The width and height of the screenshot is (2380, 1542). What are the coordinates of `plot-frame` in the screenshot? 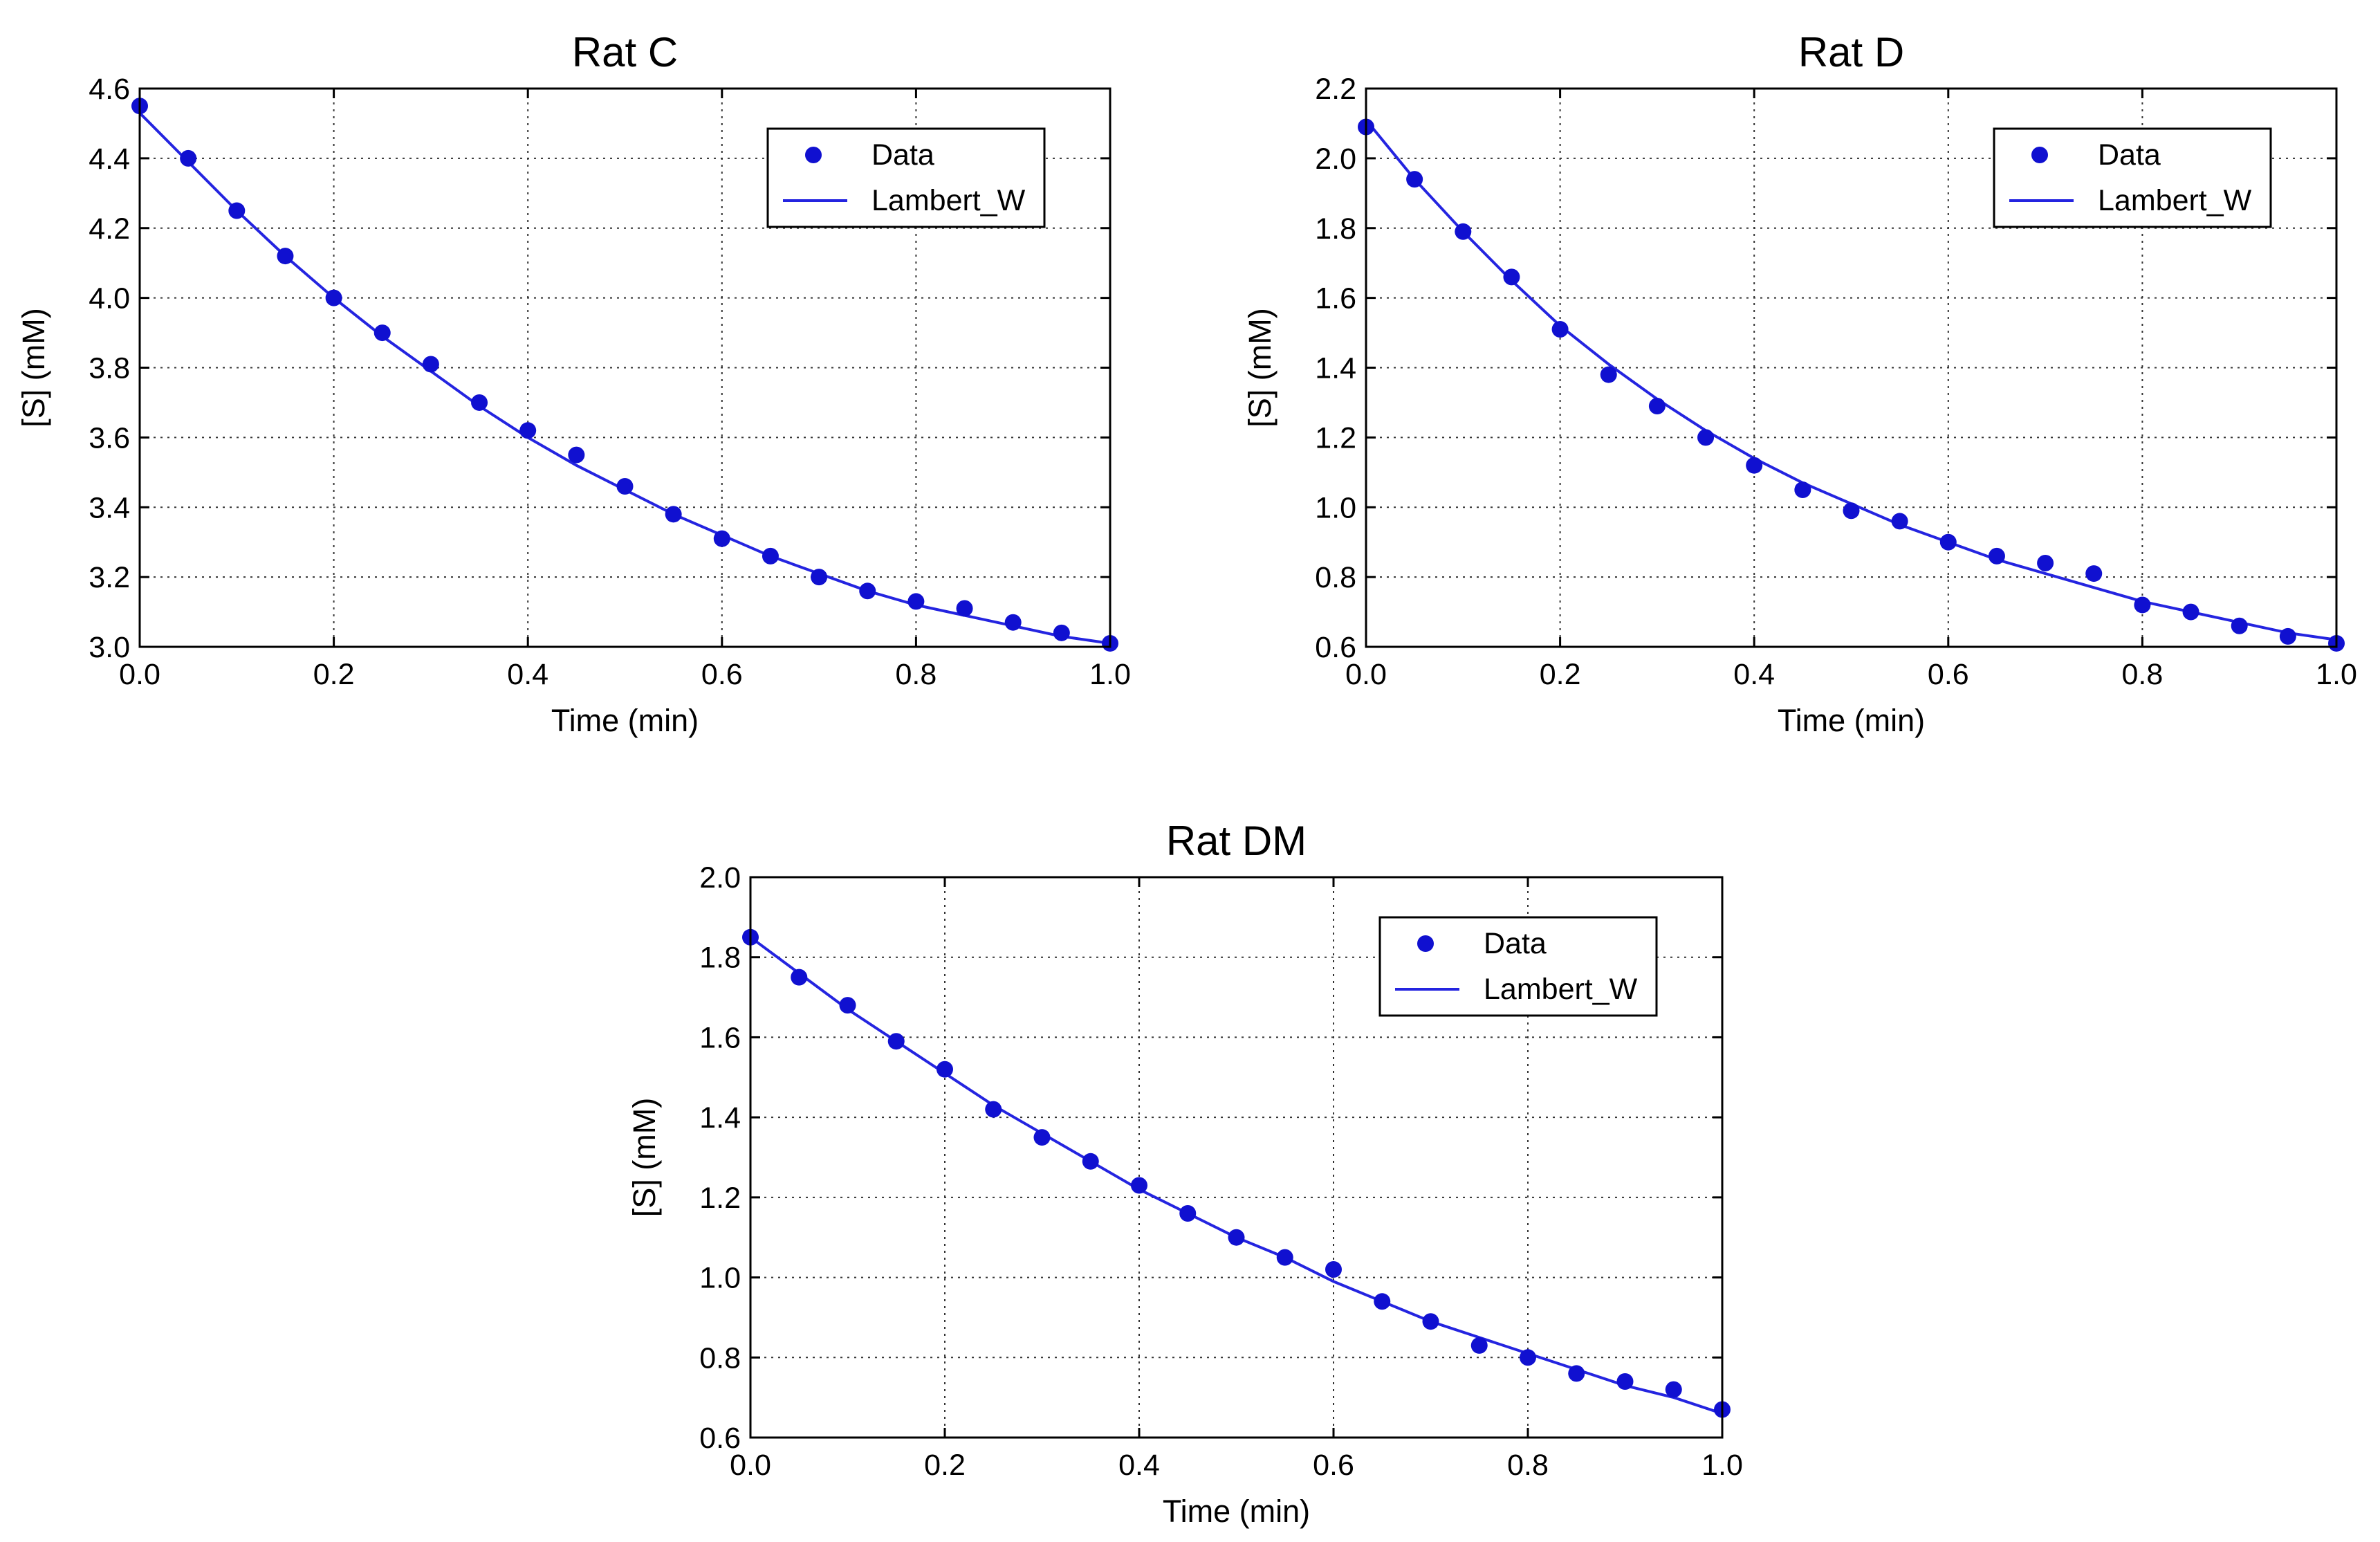 It's located at (1236, 1157).